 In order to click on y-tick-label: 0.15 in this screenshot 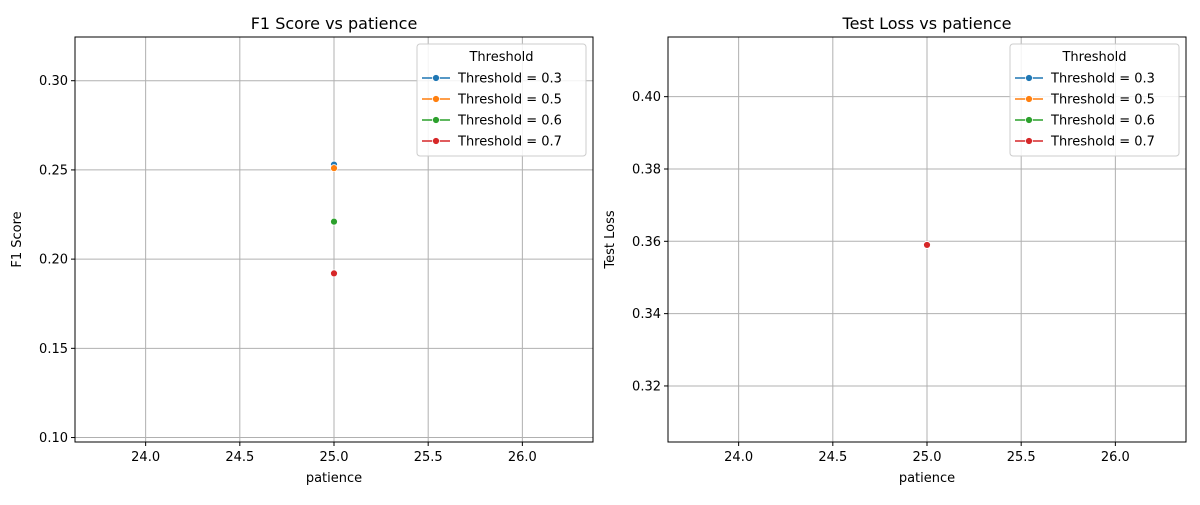, I will do `click(53, 349)`.